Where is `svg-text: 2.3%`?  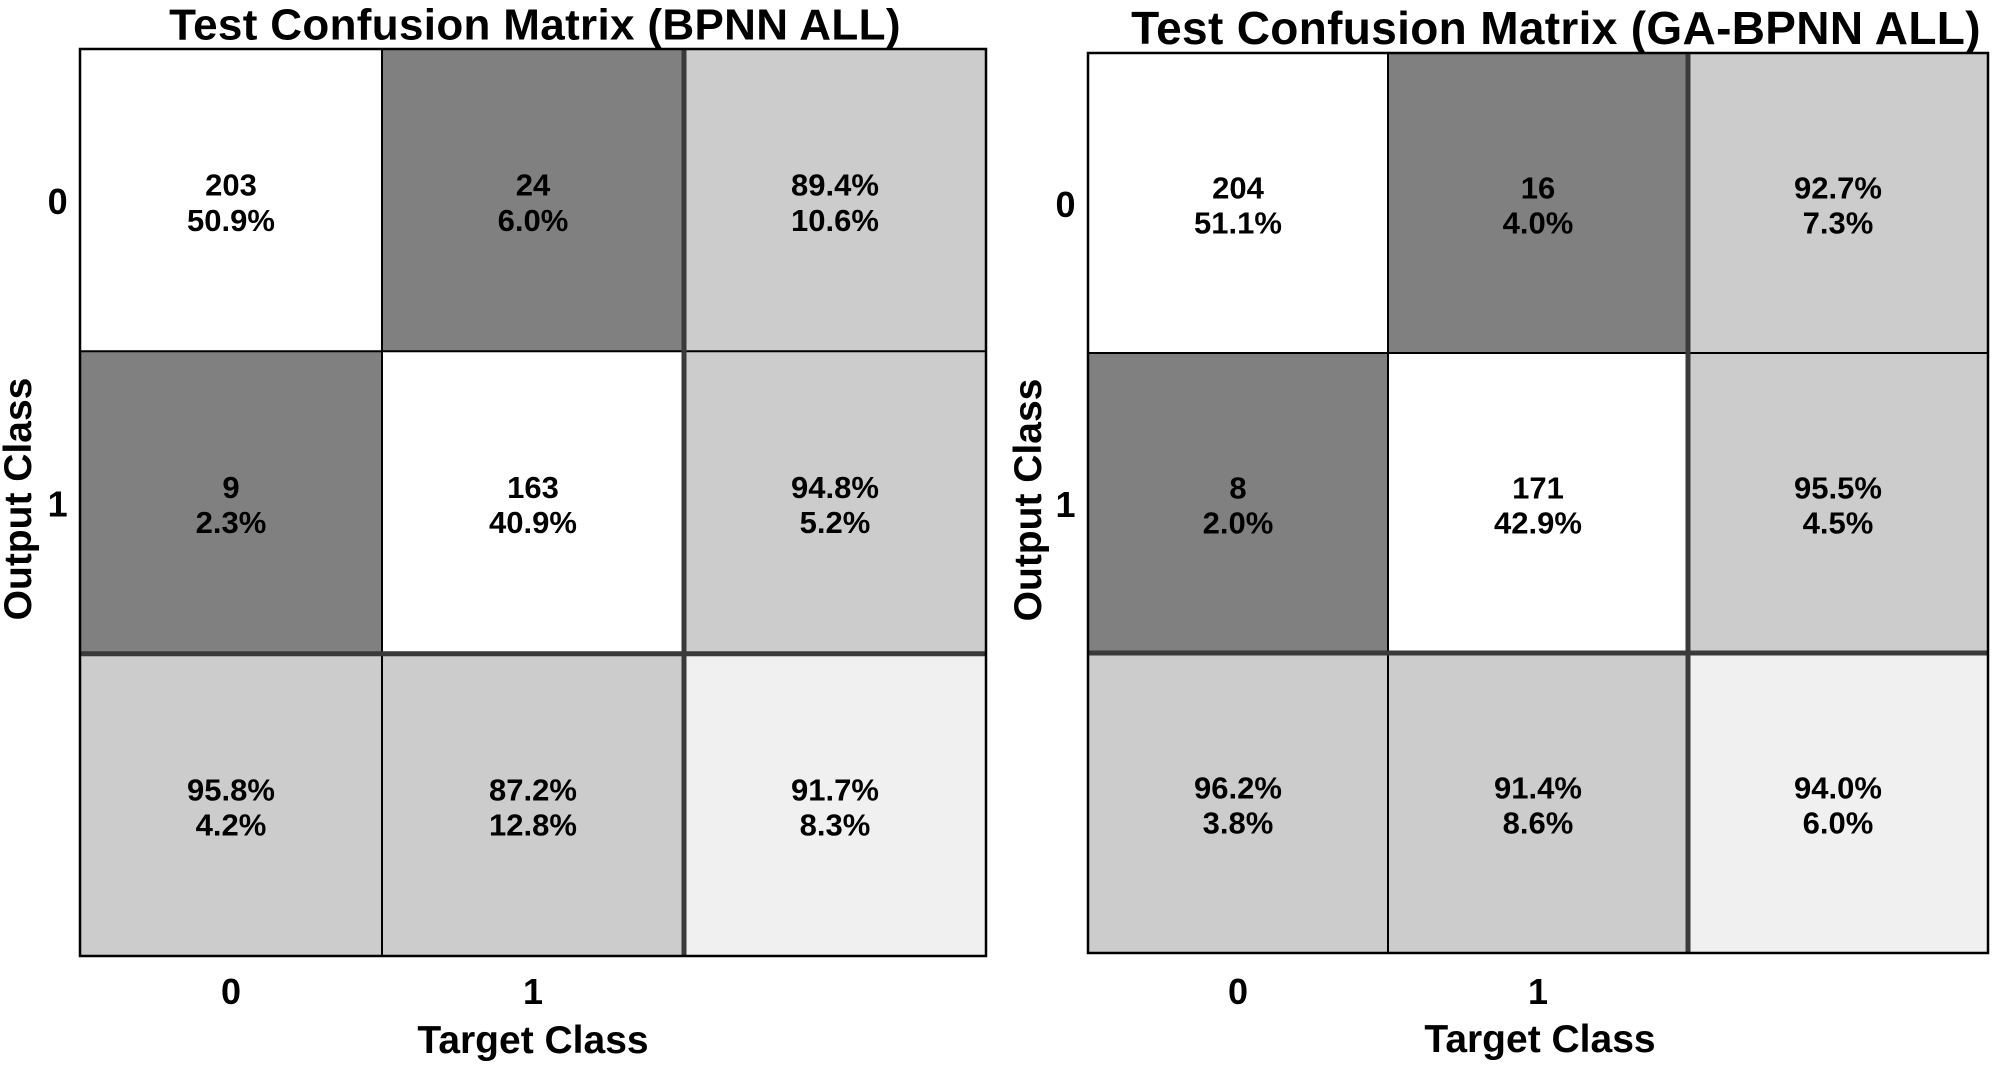
svg-text: 2.3% is located at coordinates (231, 522).